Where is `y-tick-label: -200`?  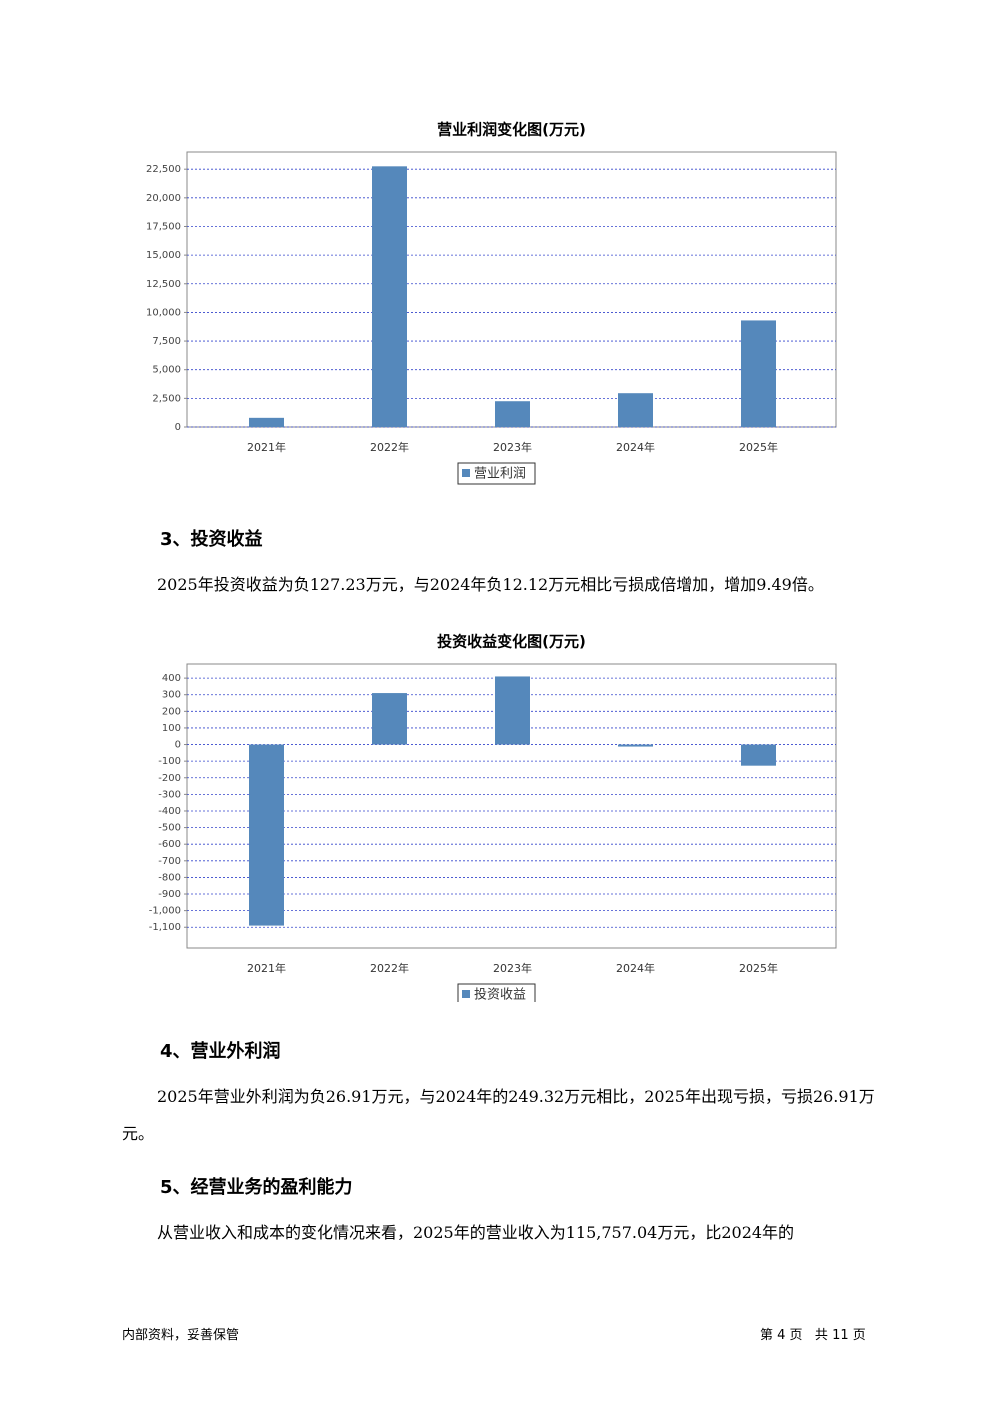 y-tick-label: -200 is located at coordinates (169, 778).